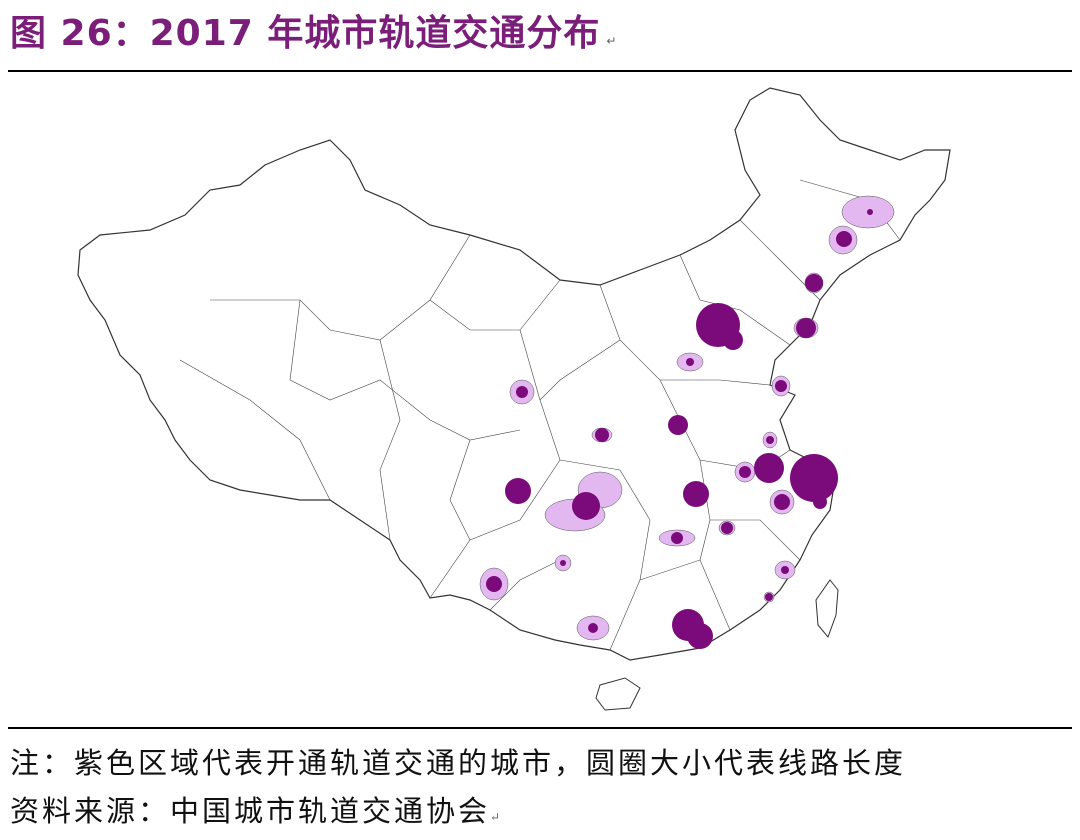  I want to click on hainan-border, so click(618, 694).